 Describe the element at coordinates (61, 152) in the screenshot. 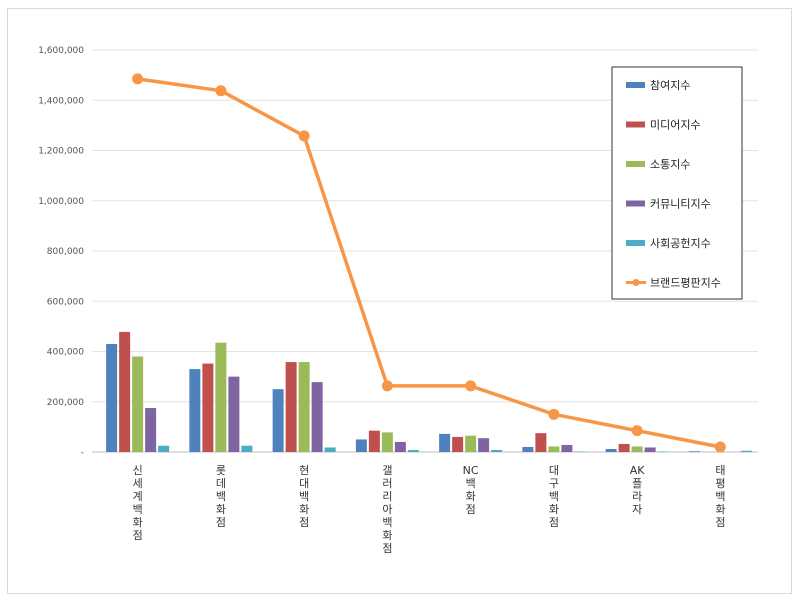

I see `y-tick-label: 1,200,000` at that location.